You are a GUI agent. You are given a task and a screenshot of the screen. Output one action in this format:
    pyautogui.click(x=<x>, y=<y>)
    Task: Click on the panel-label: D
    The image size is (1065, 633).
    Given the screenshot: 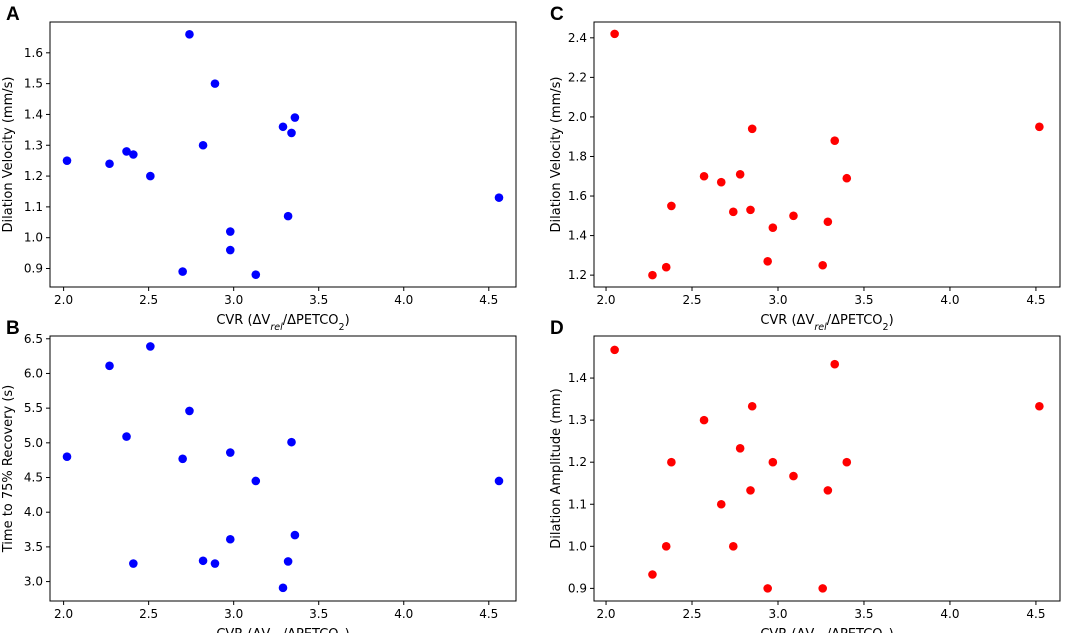 What is the action you would take?
    pyautogui.click(x=557, y=328)
    